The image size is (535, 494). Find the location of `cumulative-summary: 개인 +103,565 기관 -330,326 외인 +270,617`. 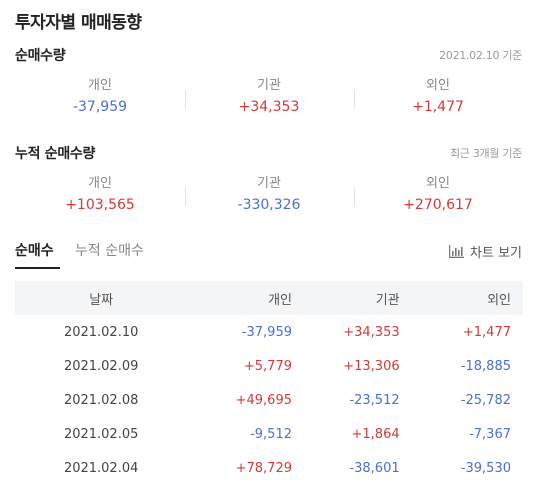

cumulative-summary: 개인 +103,565 기관 -330,326 외인 +270,617 is located at coordinates (269, 198).